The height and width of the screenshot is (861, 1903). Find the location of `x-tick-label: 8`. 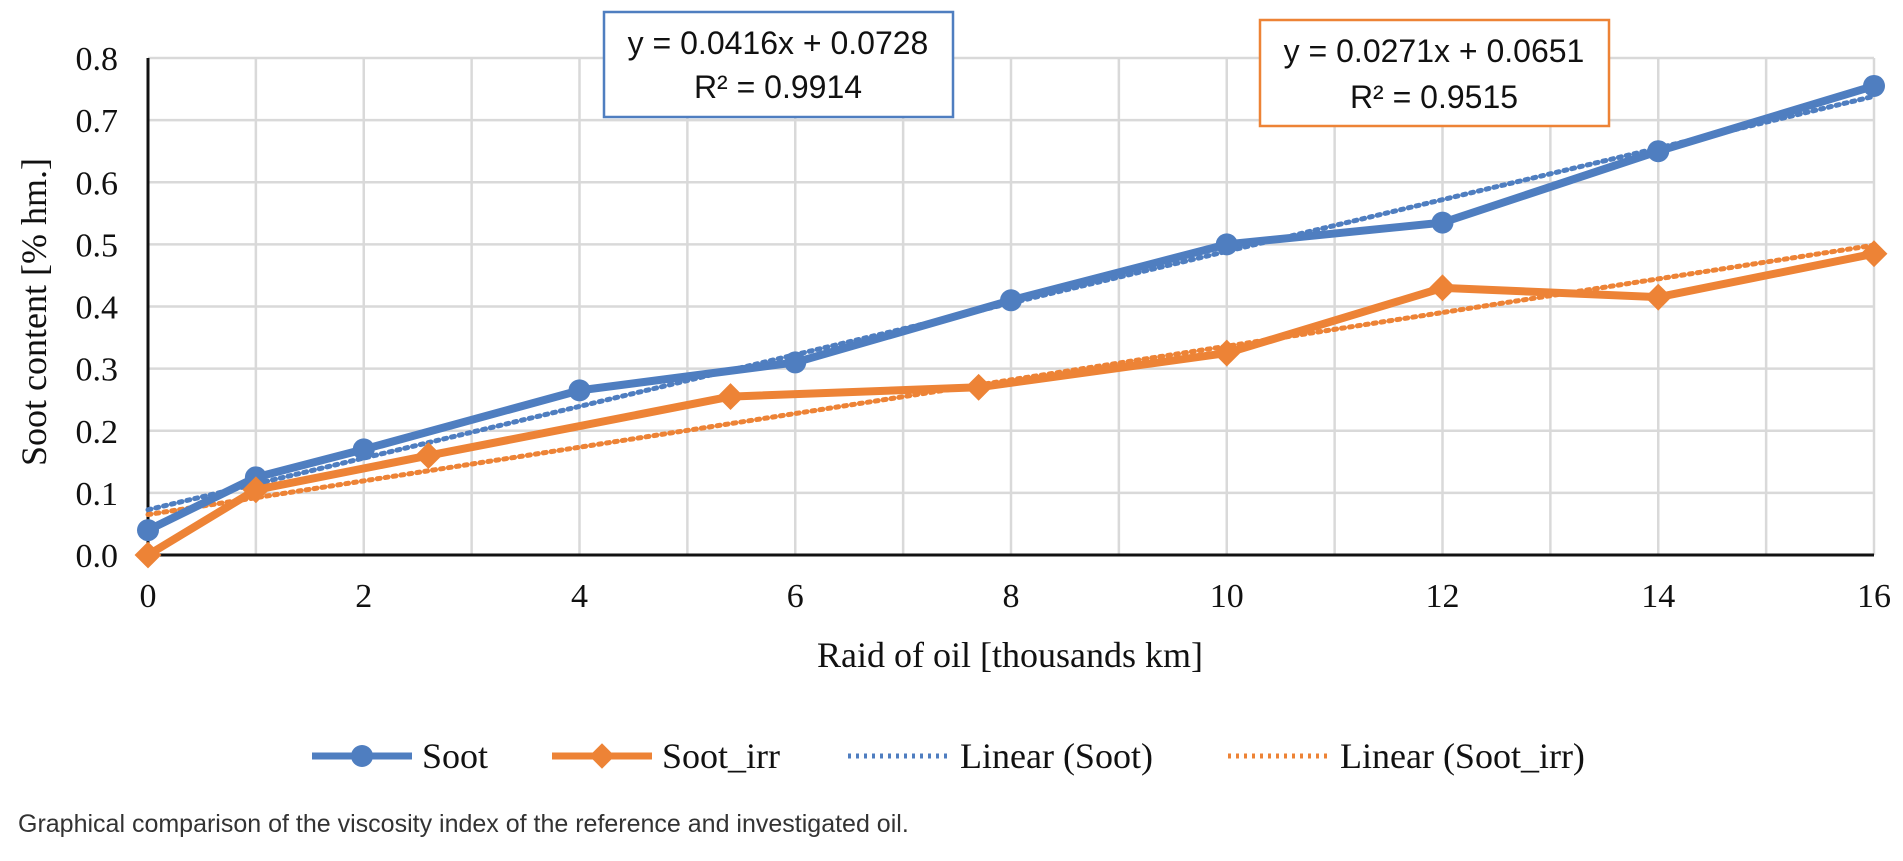

x-tick-label: 8 is located at coordinates (1011, 596).